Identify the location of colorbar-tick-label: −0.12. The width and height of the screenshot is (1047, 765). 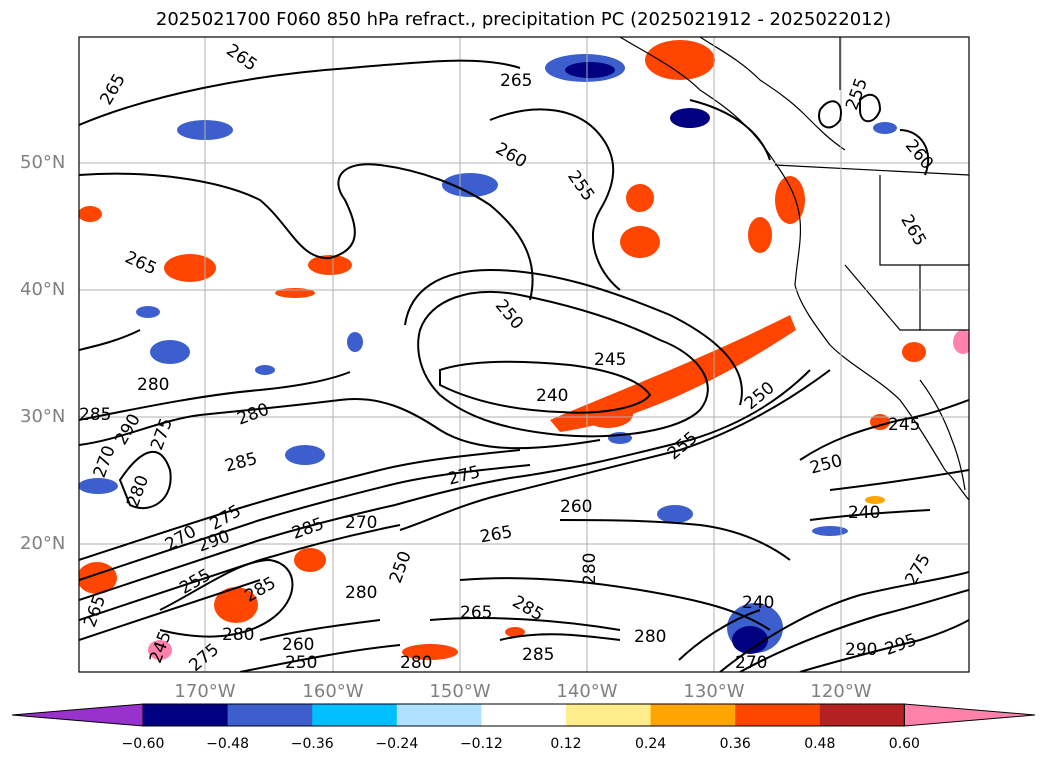
(481, 744).